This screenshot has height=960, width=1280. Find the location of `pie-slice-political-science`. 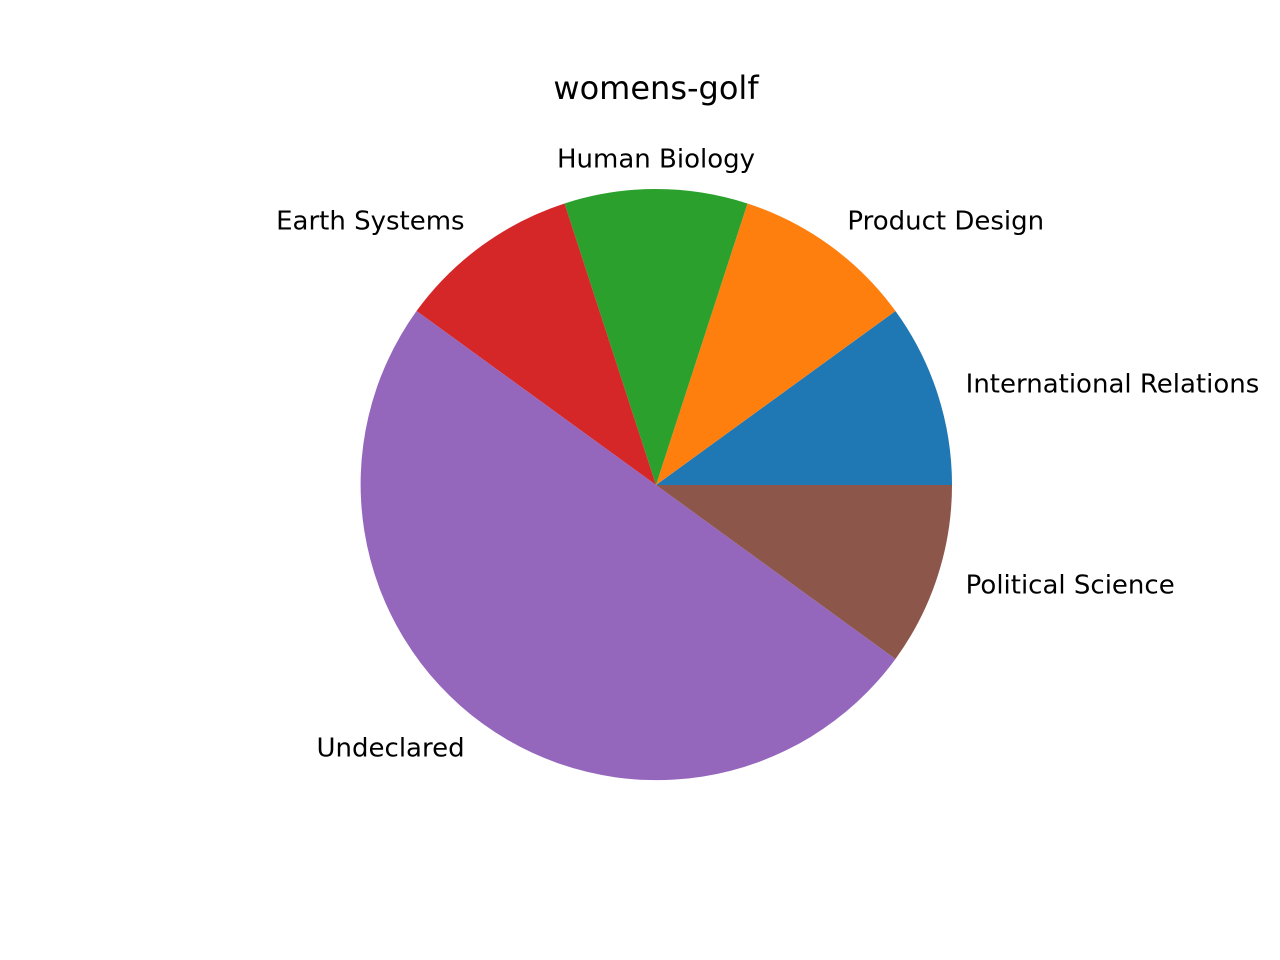

pie-slice-political-science is located at coordinates (804, 572).